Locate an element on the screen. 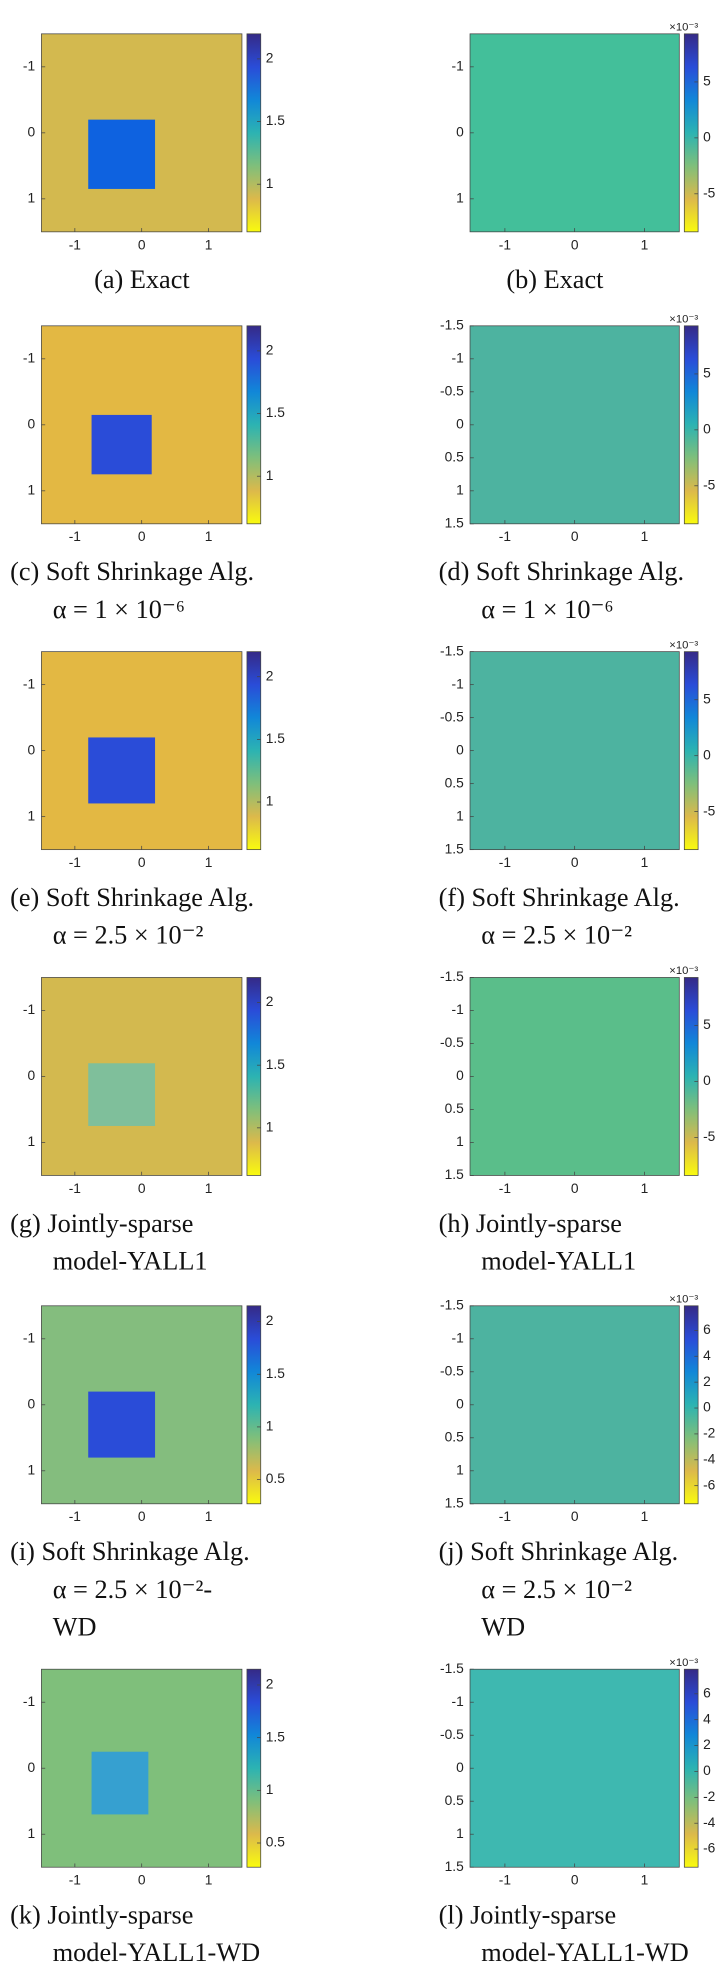  caption: (f) Soft Shrinkage Alg. is located at coordinates (559, 897).